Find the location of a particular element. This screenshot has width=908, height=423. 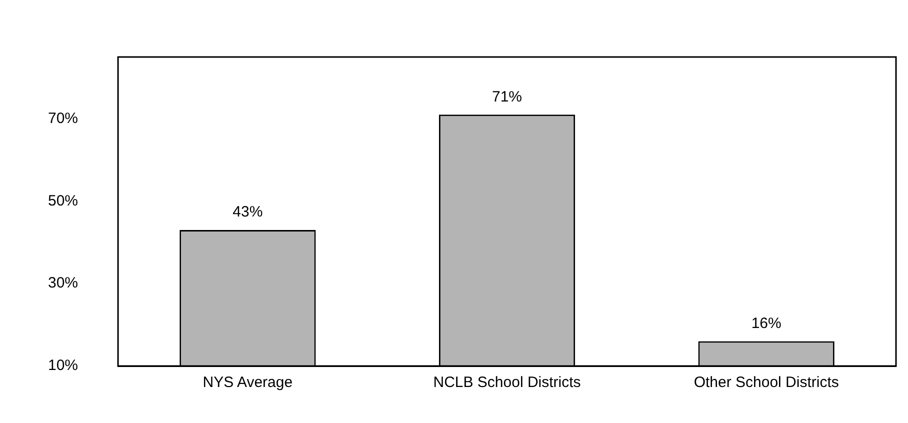

y-tick-label: 10% is located at coordinates (63, 365).